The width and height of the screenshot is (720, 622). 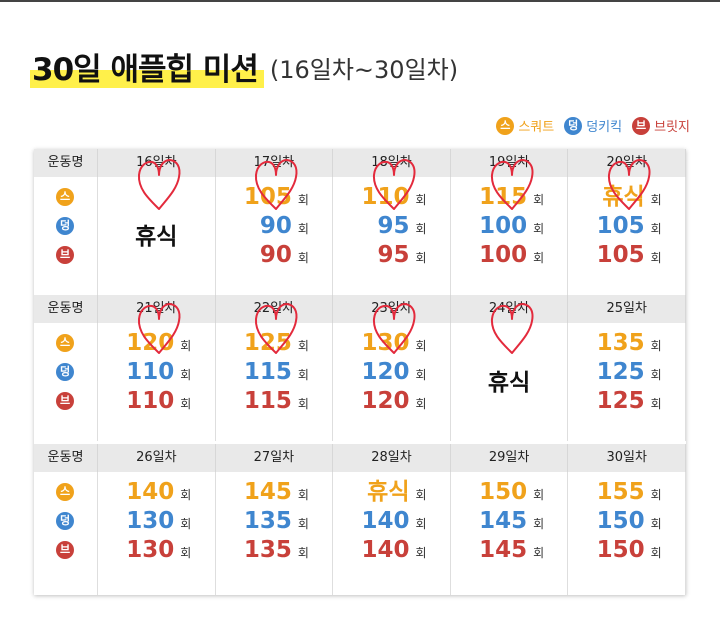 What do you see at coordinates (267, 550) in the screenshot?
I see `bridge-reps-value: 135` at bounding box center [267, 550].